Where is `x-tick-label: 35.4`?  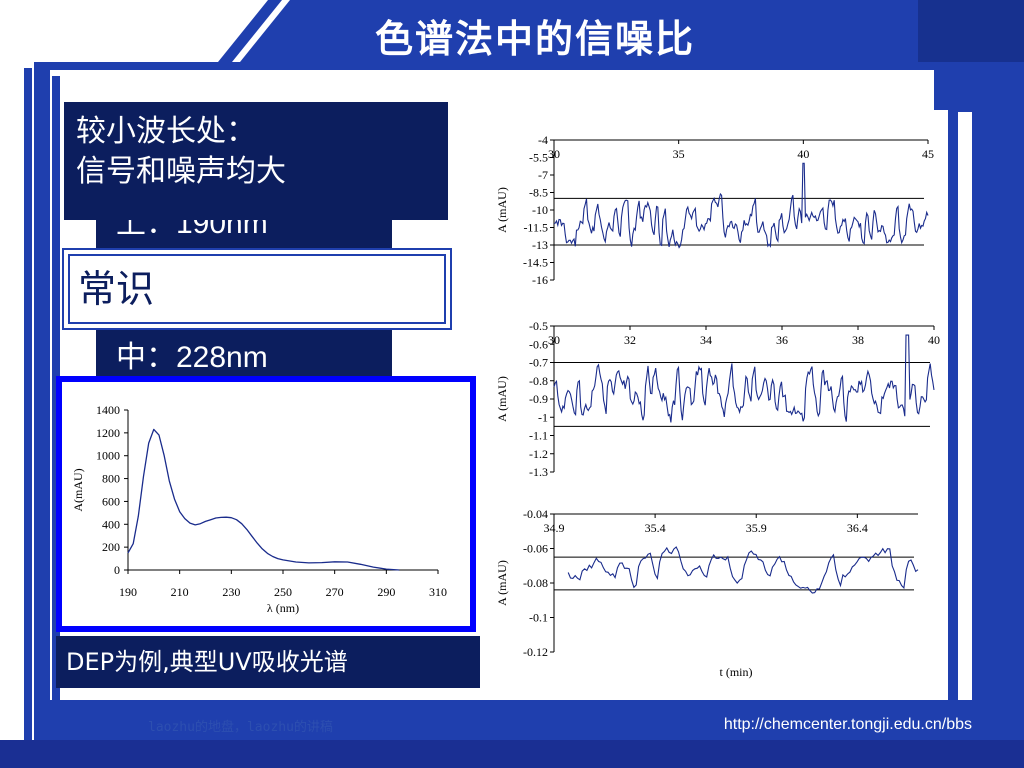 x-tick-label: 35.4 is located at coordinates (655, 528).